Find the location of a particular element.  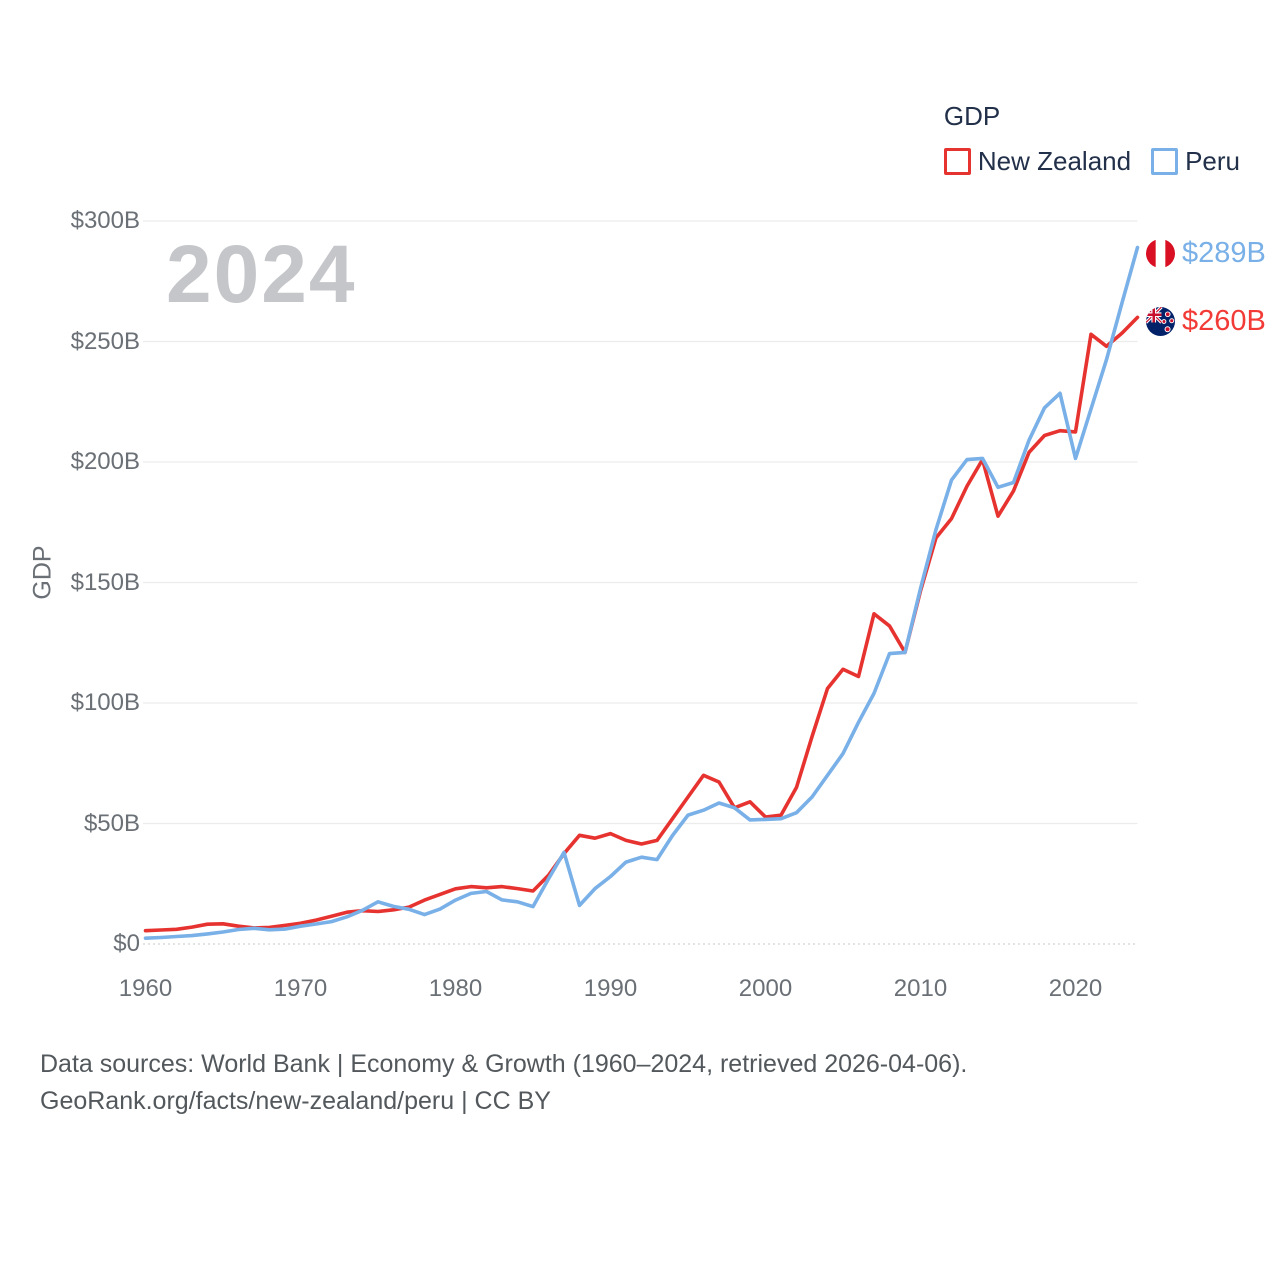

x-tick-label: 1990 is located at coordinates (610, 988).